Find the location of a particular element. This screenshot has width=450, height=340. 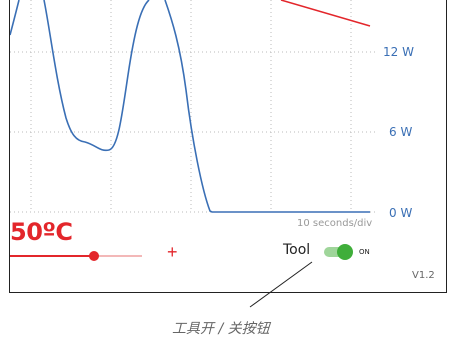

tool-label: Tool is located at coordinates (297, 250).